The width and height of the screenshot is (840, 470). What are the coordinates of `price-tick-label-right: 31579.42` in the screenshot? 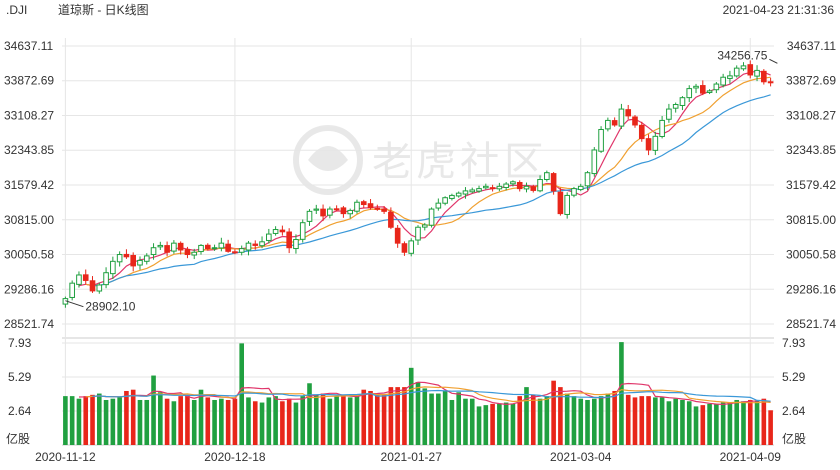 It's located at (811, 185).